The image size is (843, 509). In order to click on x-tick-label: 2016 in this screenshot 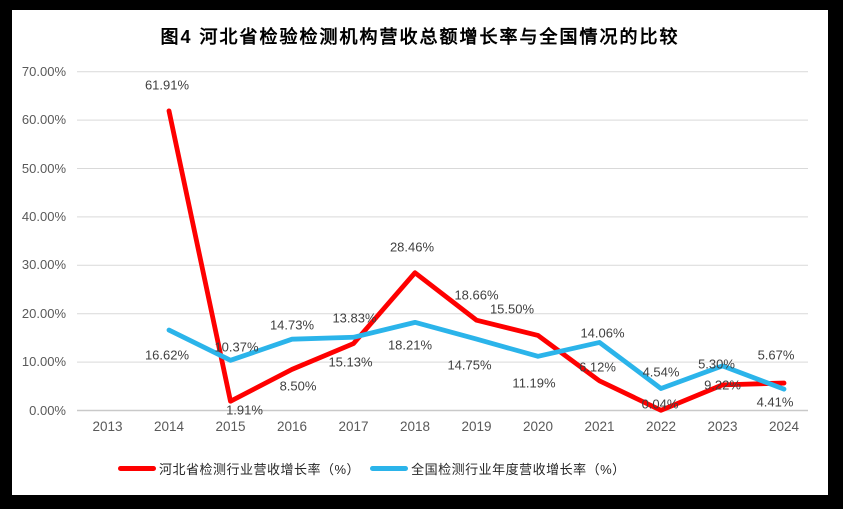, I will do `click(292, 426)`.